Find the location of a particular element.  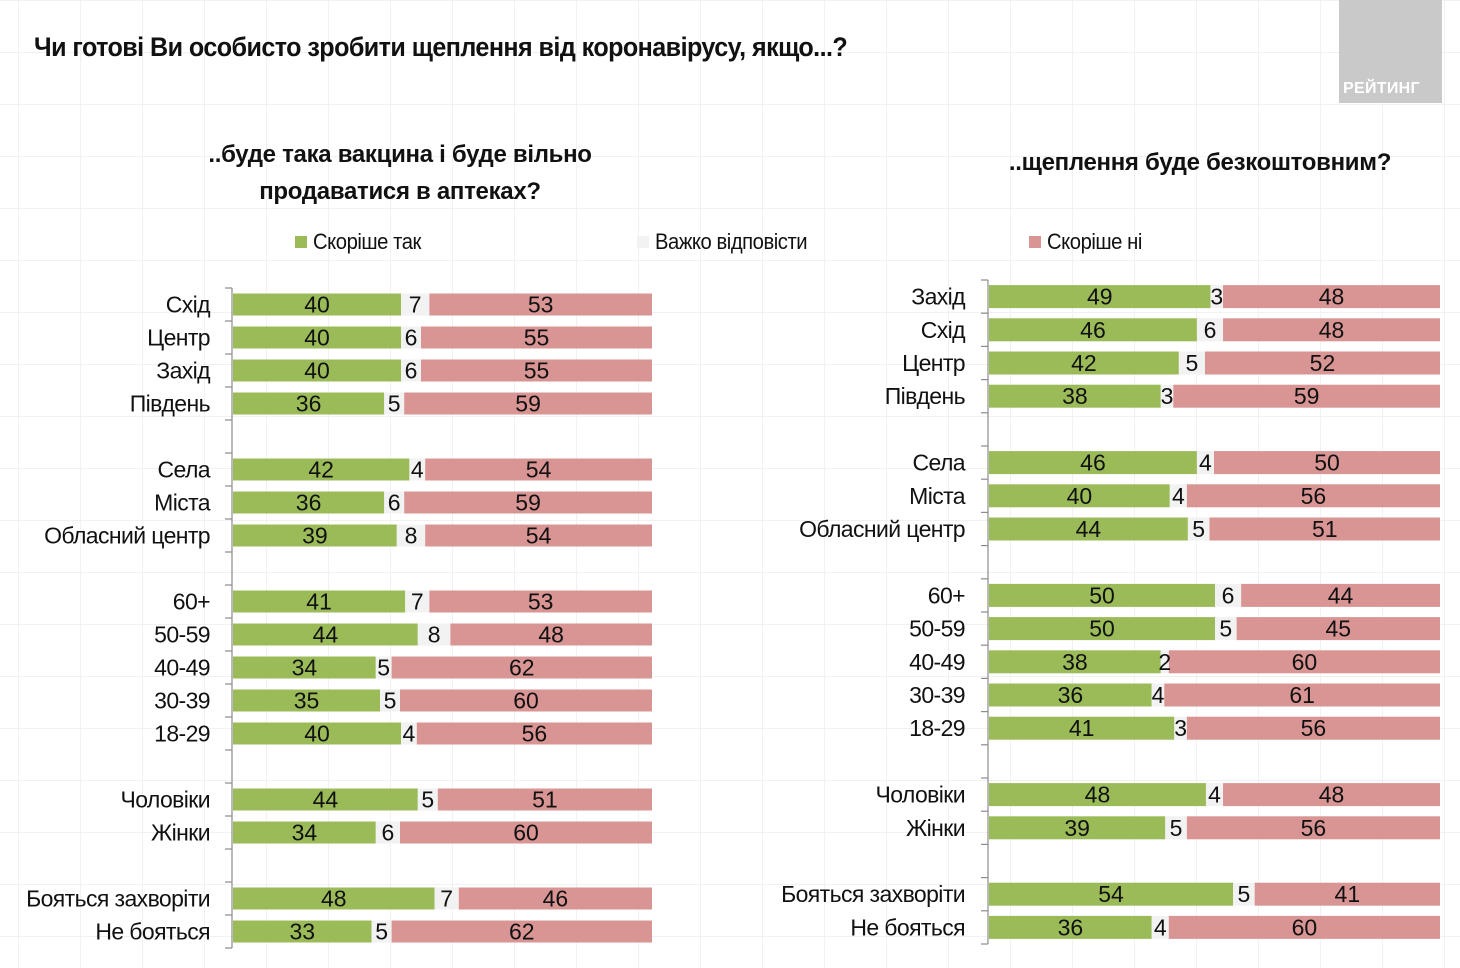

category-label: Південь is located at coordinates (170, 404).